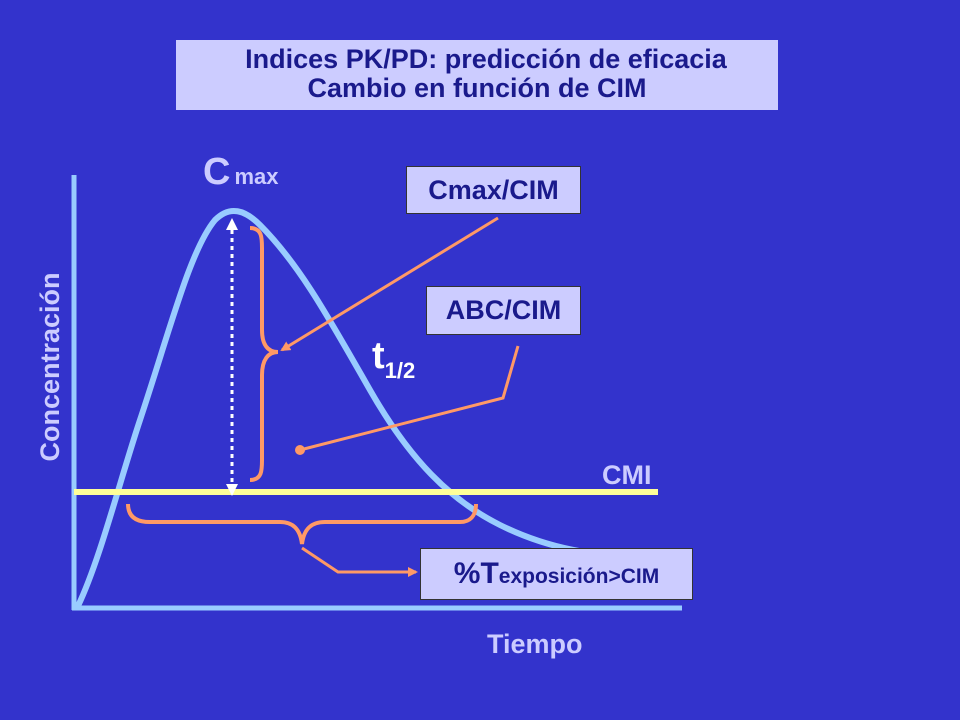 The height and width of the screenshot is (720, 960). Describe the element at coordinates (503, 310) in the screenshot. I see `abc-cim-box: ABC/CIM` at that location.